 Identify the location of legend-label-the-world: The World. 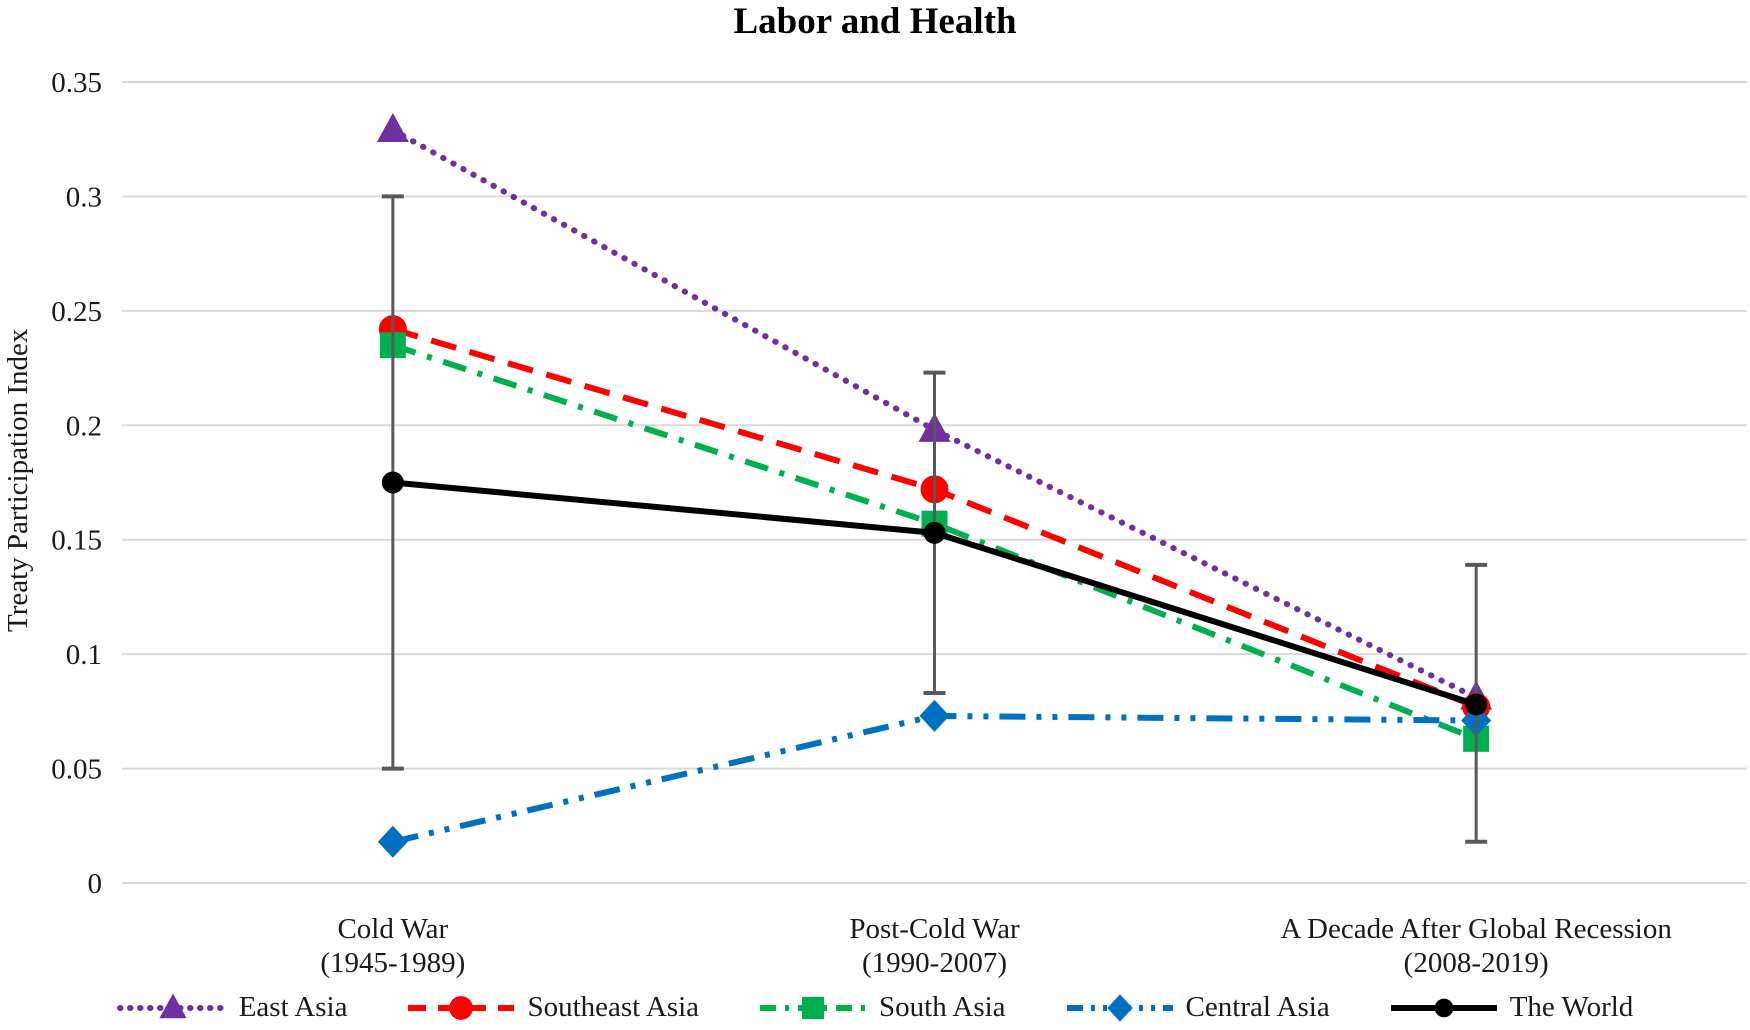
(1571, 1006).